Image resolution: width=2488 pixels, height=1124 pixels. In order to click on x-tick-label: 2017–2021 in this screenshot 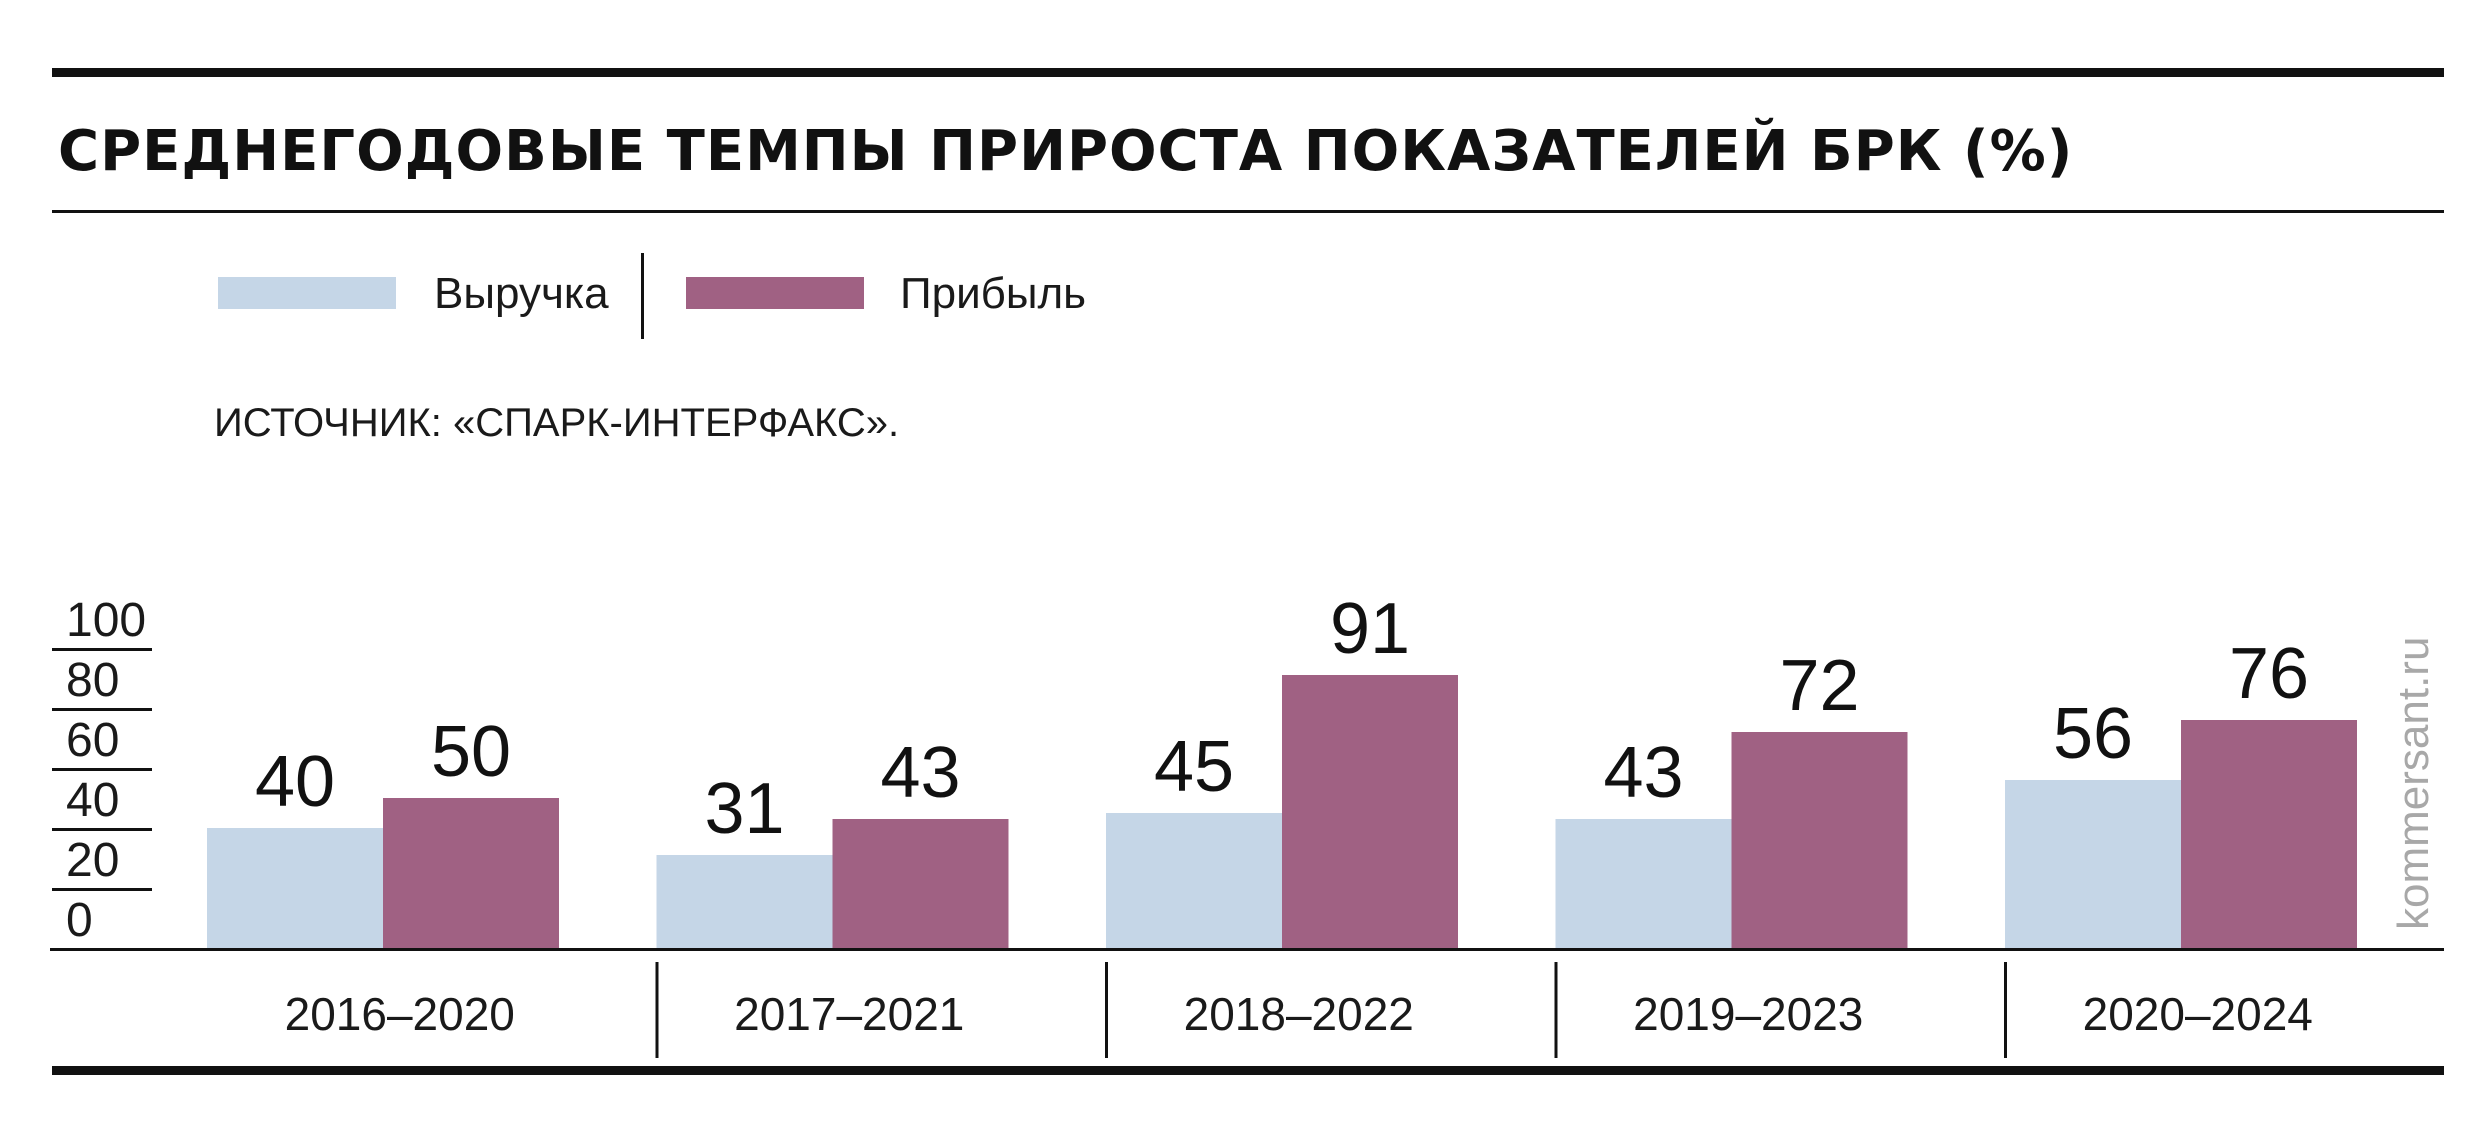, I will do `click(849, 1014)`.